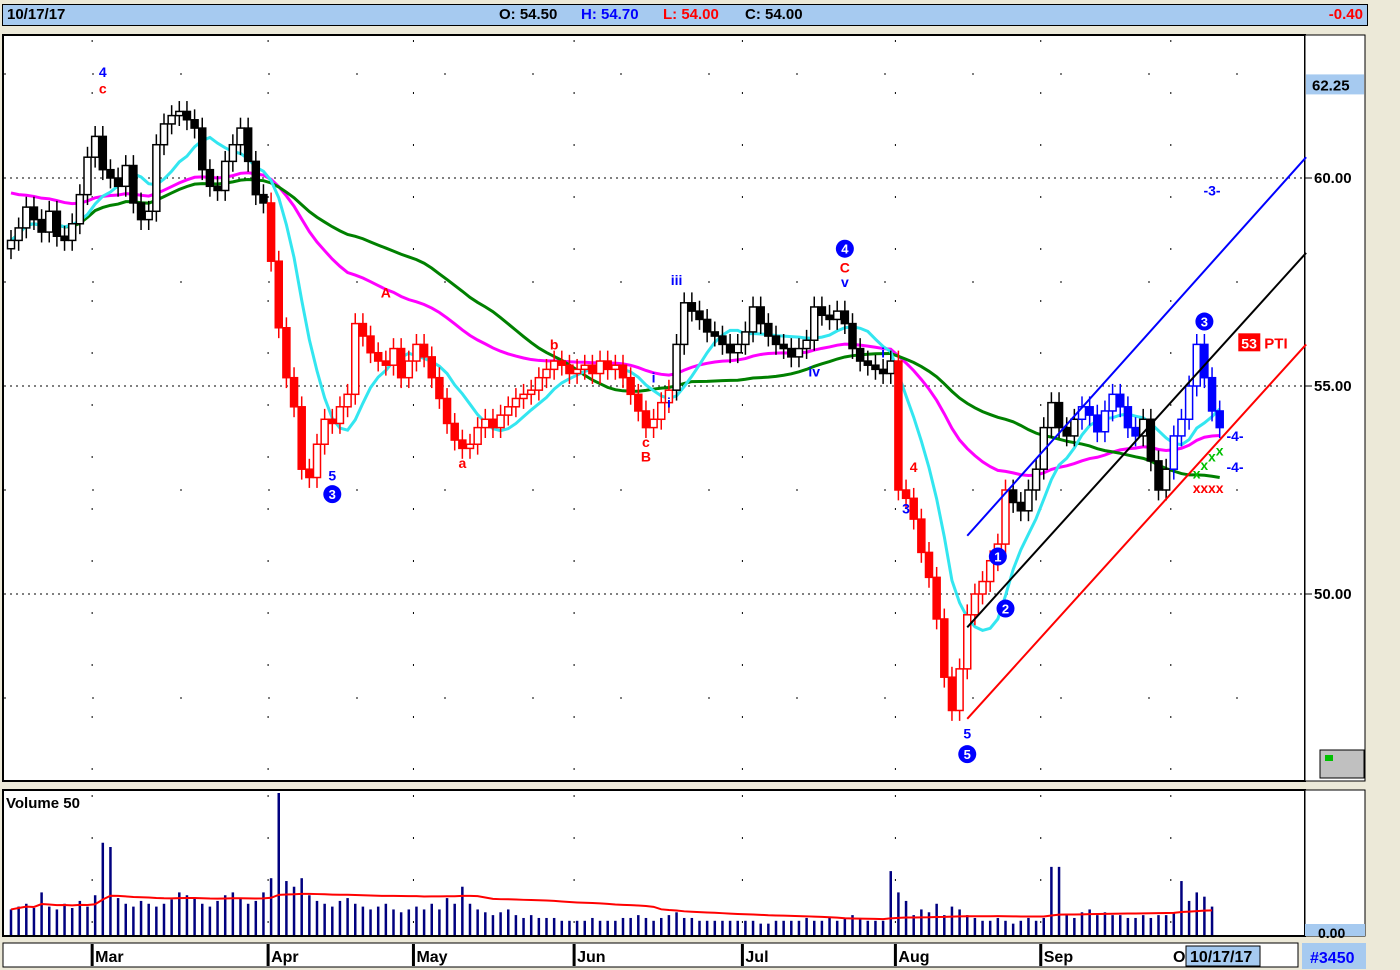  What do you see at coordinates (1335, 408) in the screenshot?
I see `price-axis` at bounding box center [1335, 408].